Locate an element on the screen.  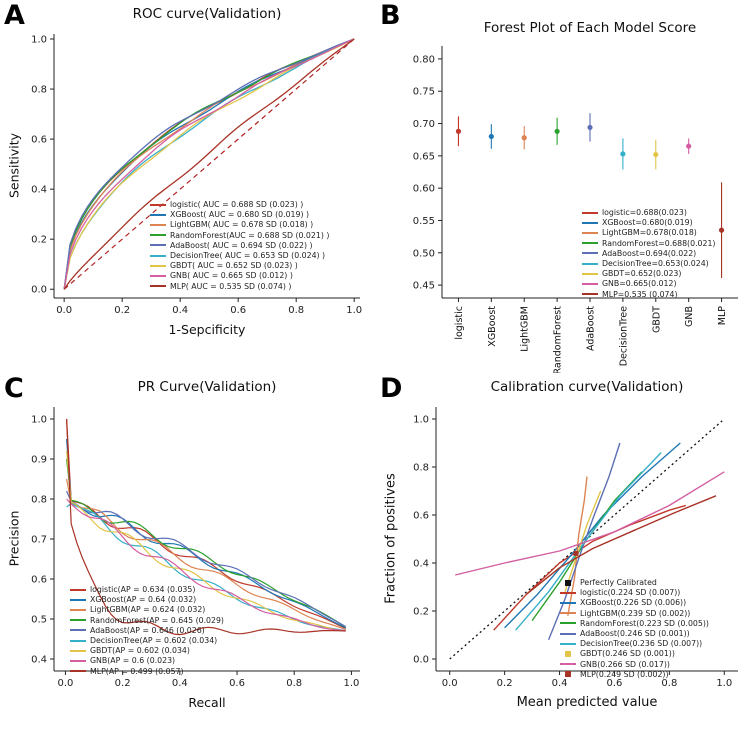
point-MLP is located at coordinates (721, 230).